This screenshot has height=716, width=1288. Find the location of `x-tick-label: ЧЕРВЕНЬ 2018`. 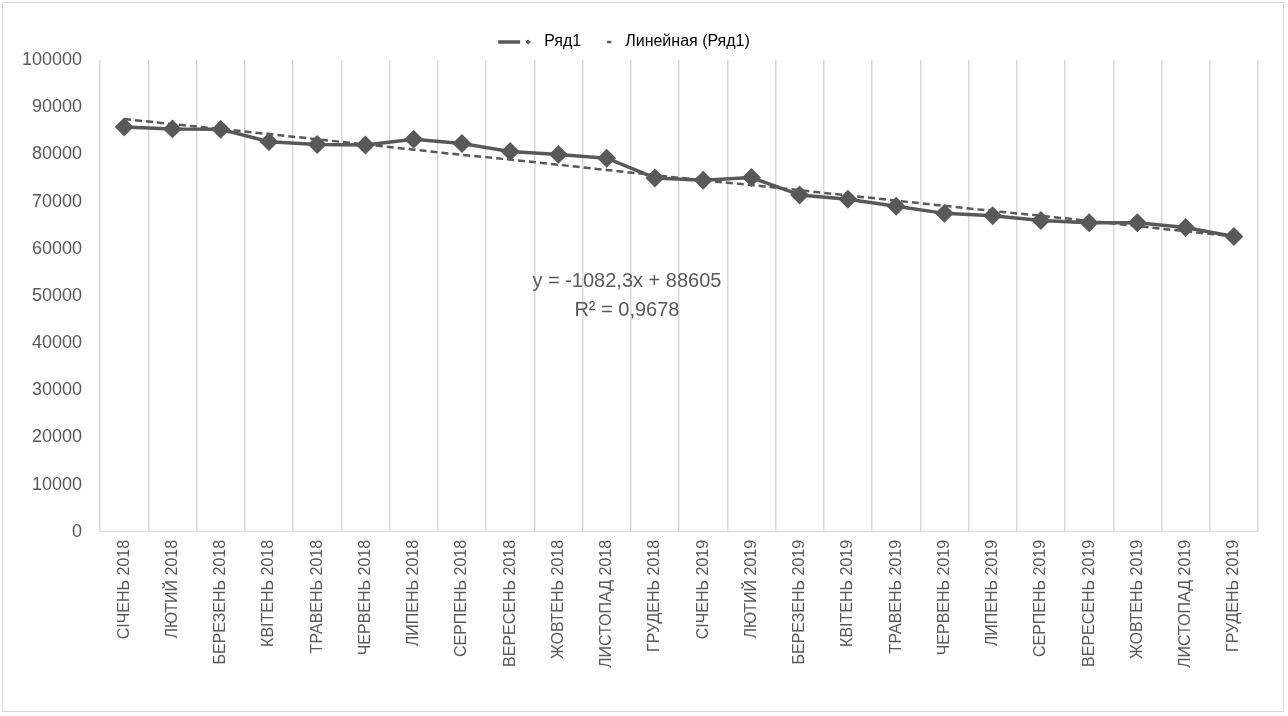

x-tick-label: ЧЕРВЕНЬ 2018 is located at coordinates (364, 597).